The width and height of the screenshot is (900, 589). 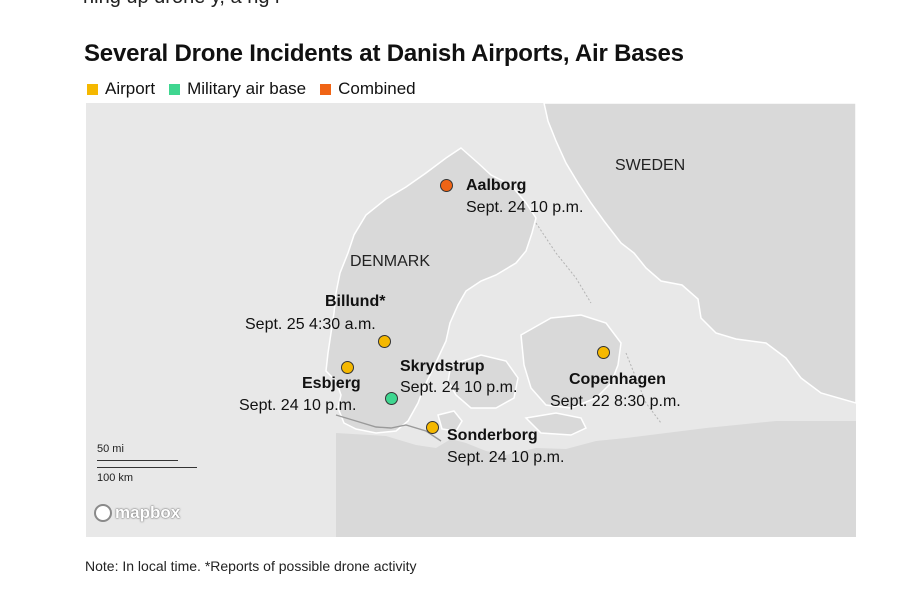 I want to click on partial-article-text: ning up drone y, a ng i, so click(x=181, y=4).